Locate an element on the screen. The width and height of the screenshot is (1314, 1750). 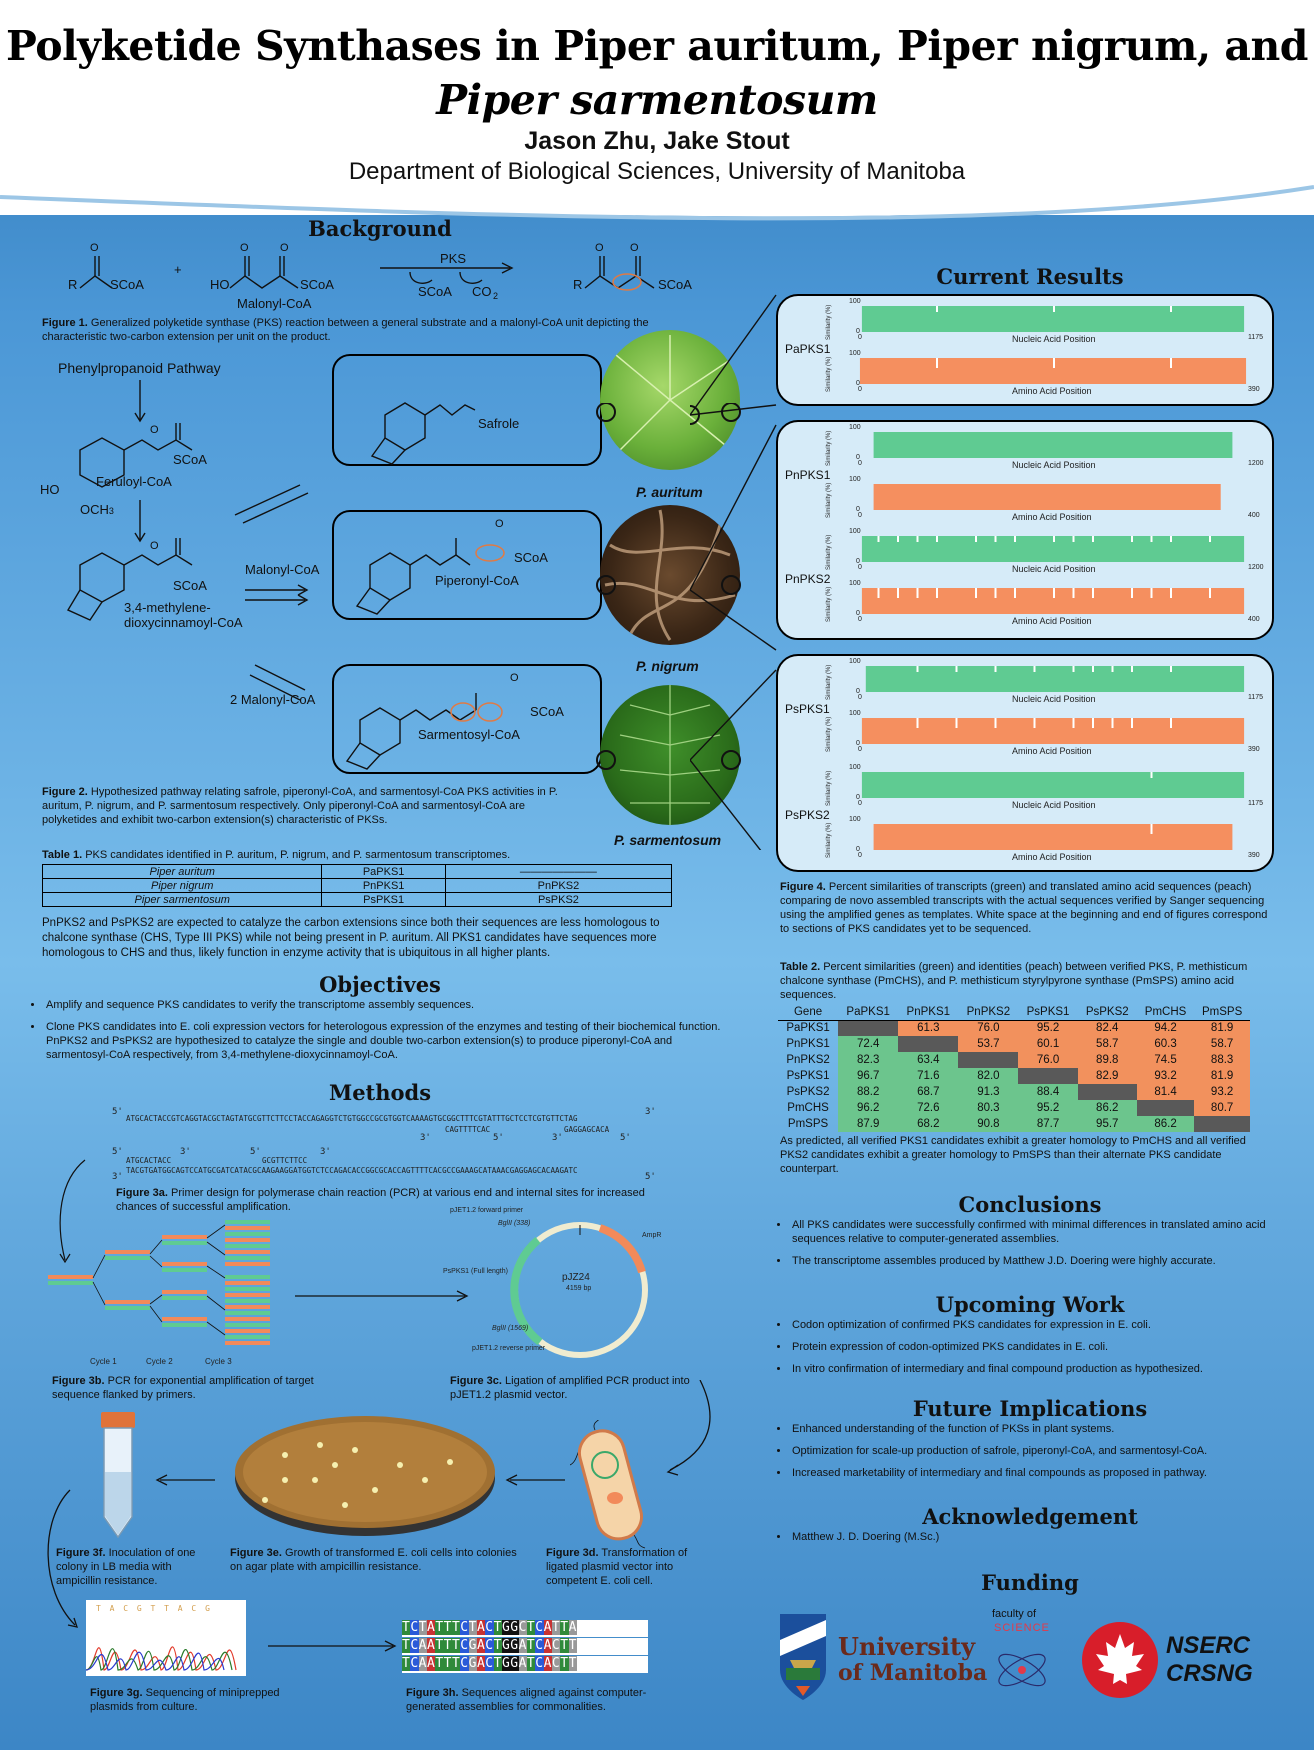
table2-cell: 94.2 is located at coordinates (1165, 1028).